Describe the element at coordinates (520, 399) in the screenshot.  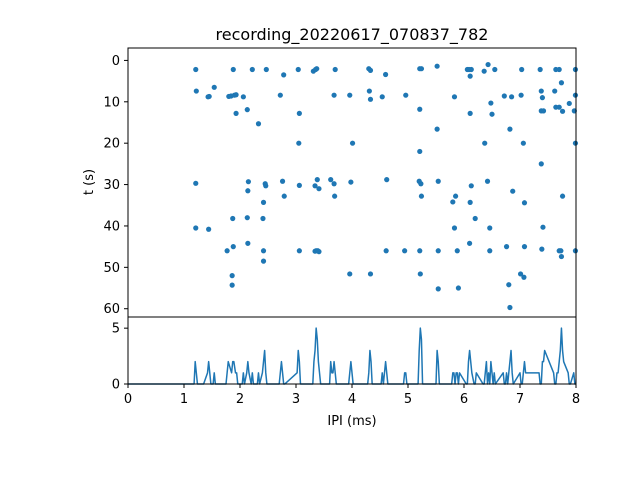
I see `histogram-x-tick-label: 7` at that location.